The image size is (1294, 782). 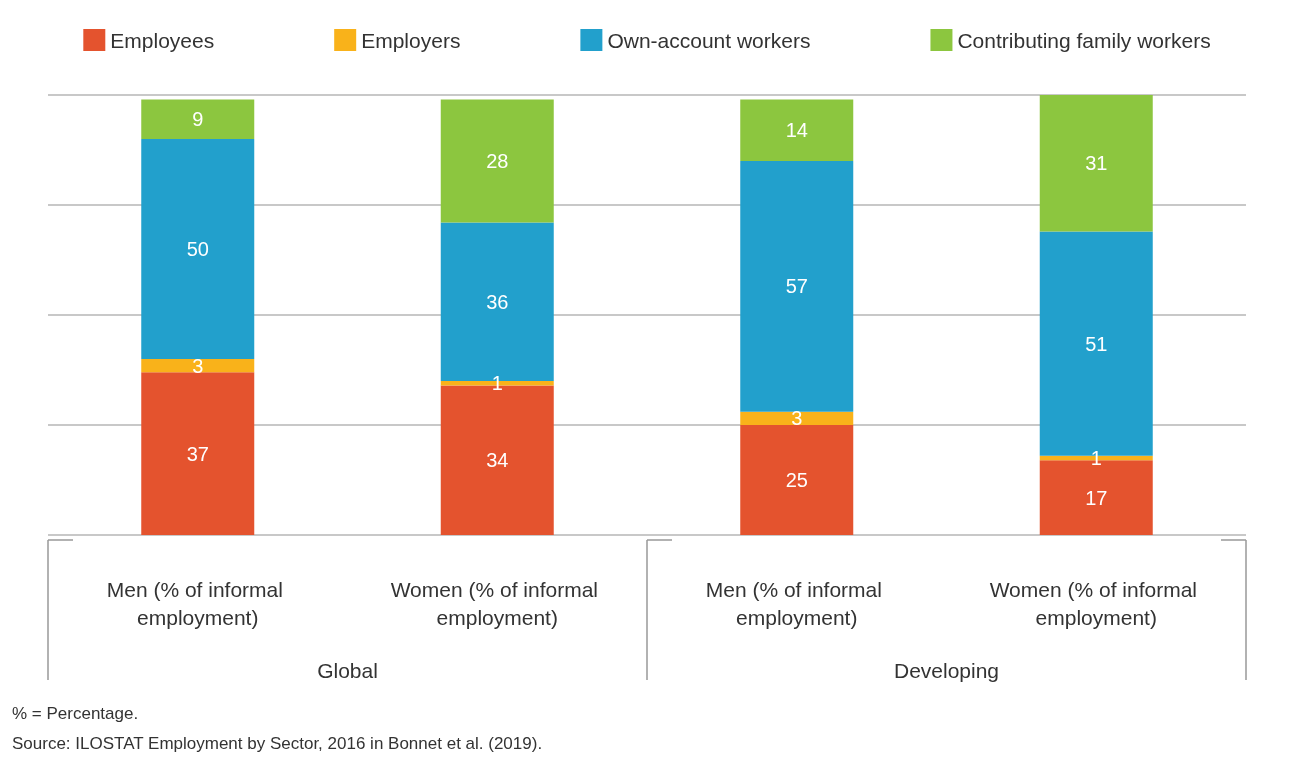 What do you see at coordinates (497, 460) in the screenshot?
I see `data-label: 34` at bounding box center [497, 460].